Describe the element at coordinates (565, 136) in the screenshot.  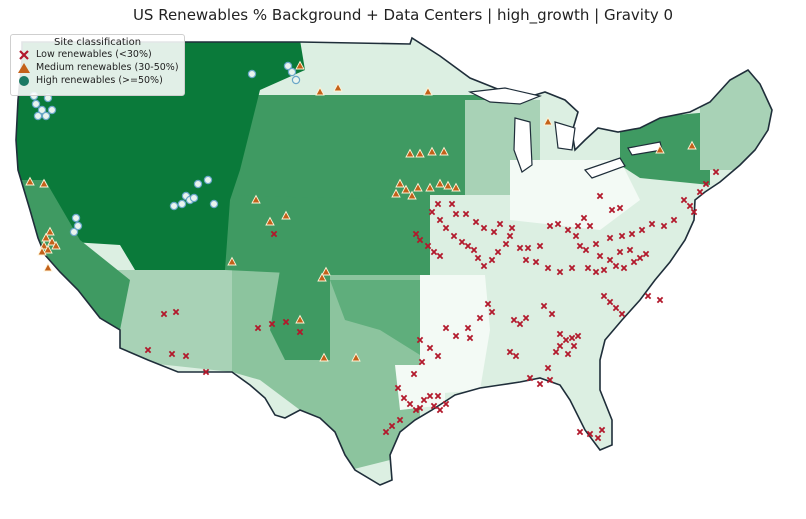
I see `lake-huron` at that location.